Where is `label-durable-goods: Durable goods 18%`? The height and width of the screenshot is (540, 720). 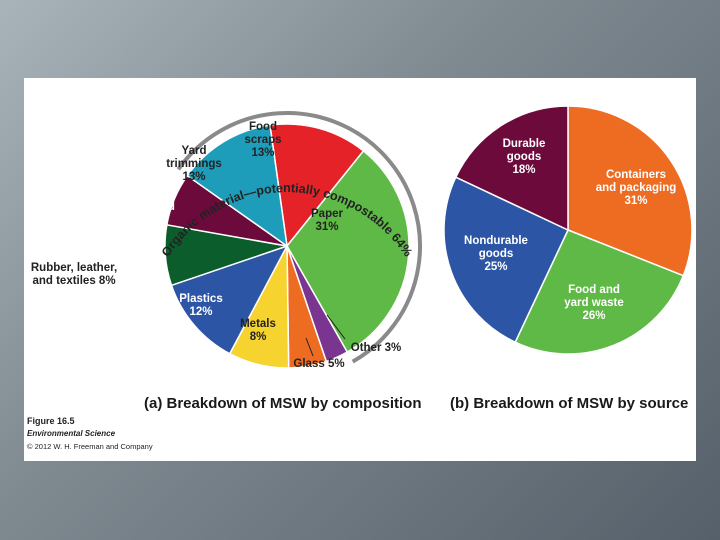 label-durable-goods: Durable goods 18% is located at coordinates (524, 157).